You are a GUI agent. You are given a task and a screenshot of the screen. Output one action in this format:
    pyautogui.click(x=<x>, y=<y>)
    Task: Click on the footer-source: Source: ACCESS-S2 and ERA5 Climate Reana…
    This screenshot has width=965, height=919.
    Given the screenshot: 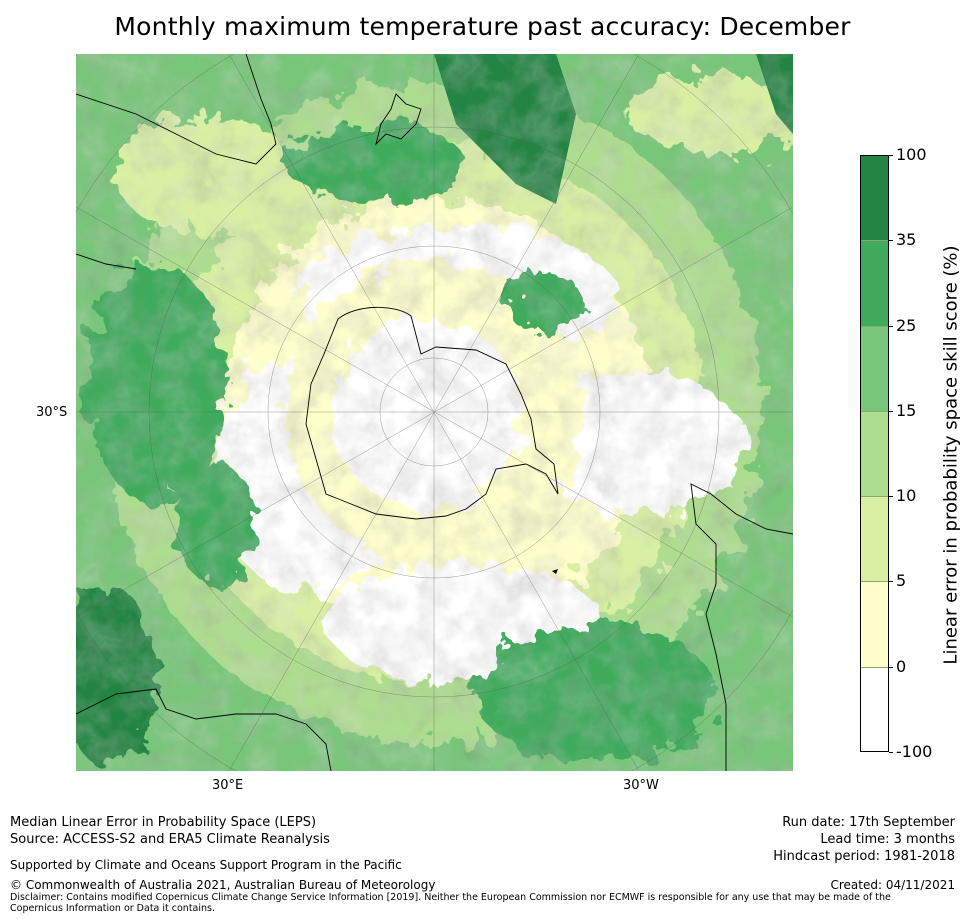 What is the action you would take?
    pyautogui.click(x=170, y=839)
    